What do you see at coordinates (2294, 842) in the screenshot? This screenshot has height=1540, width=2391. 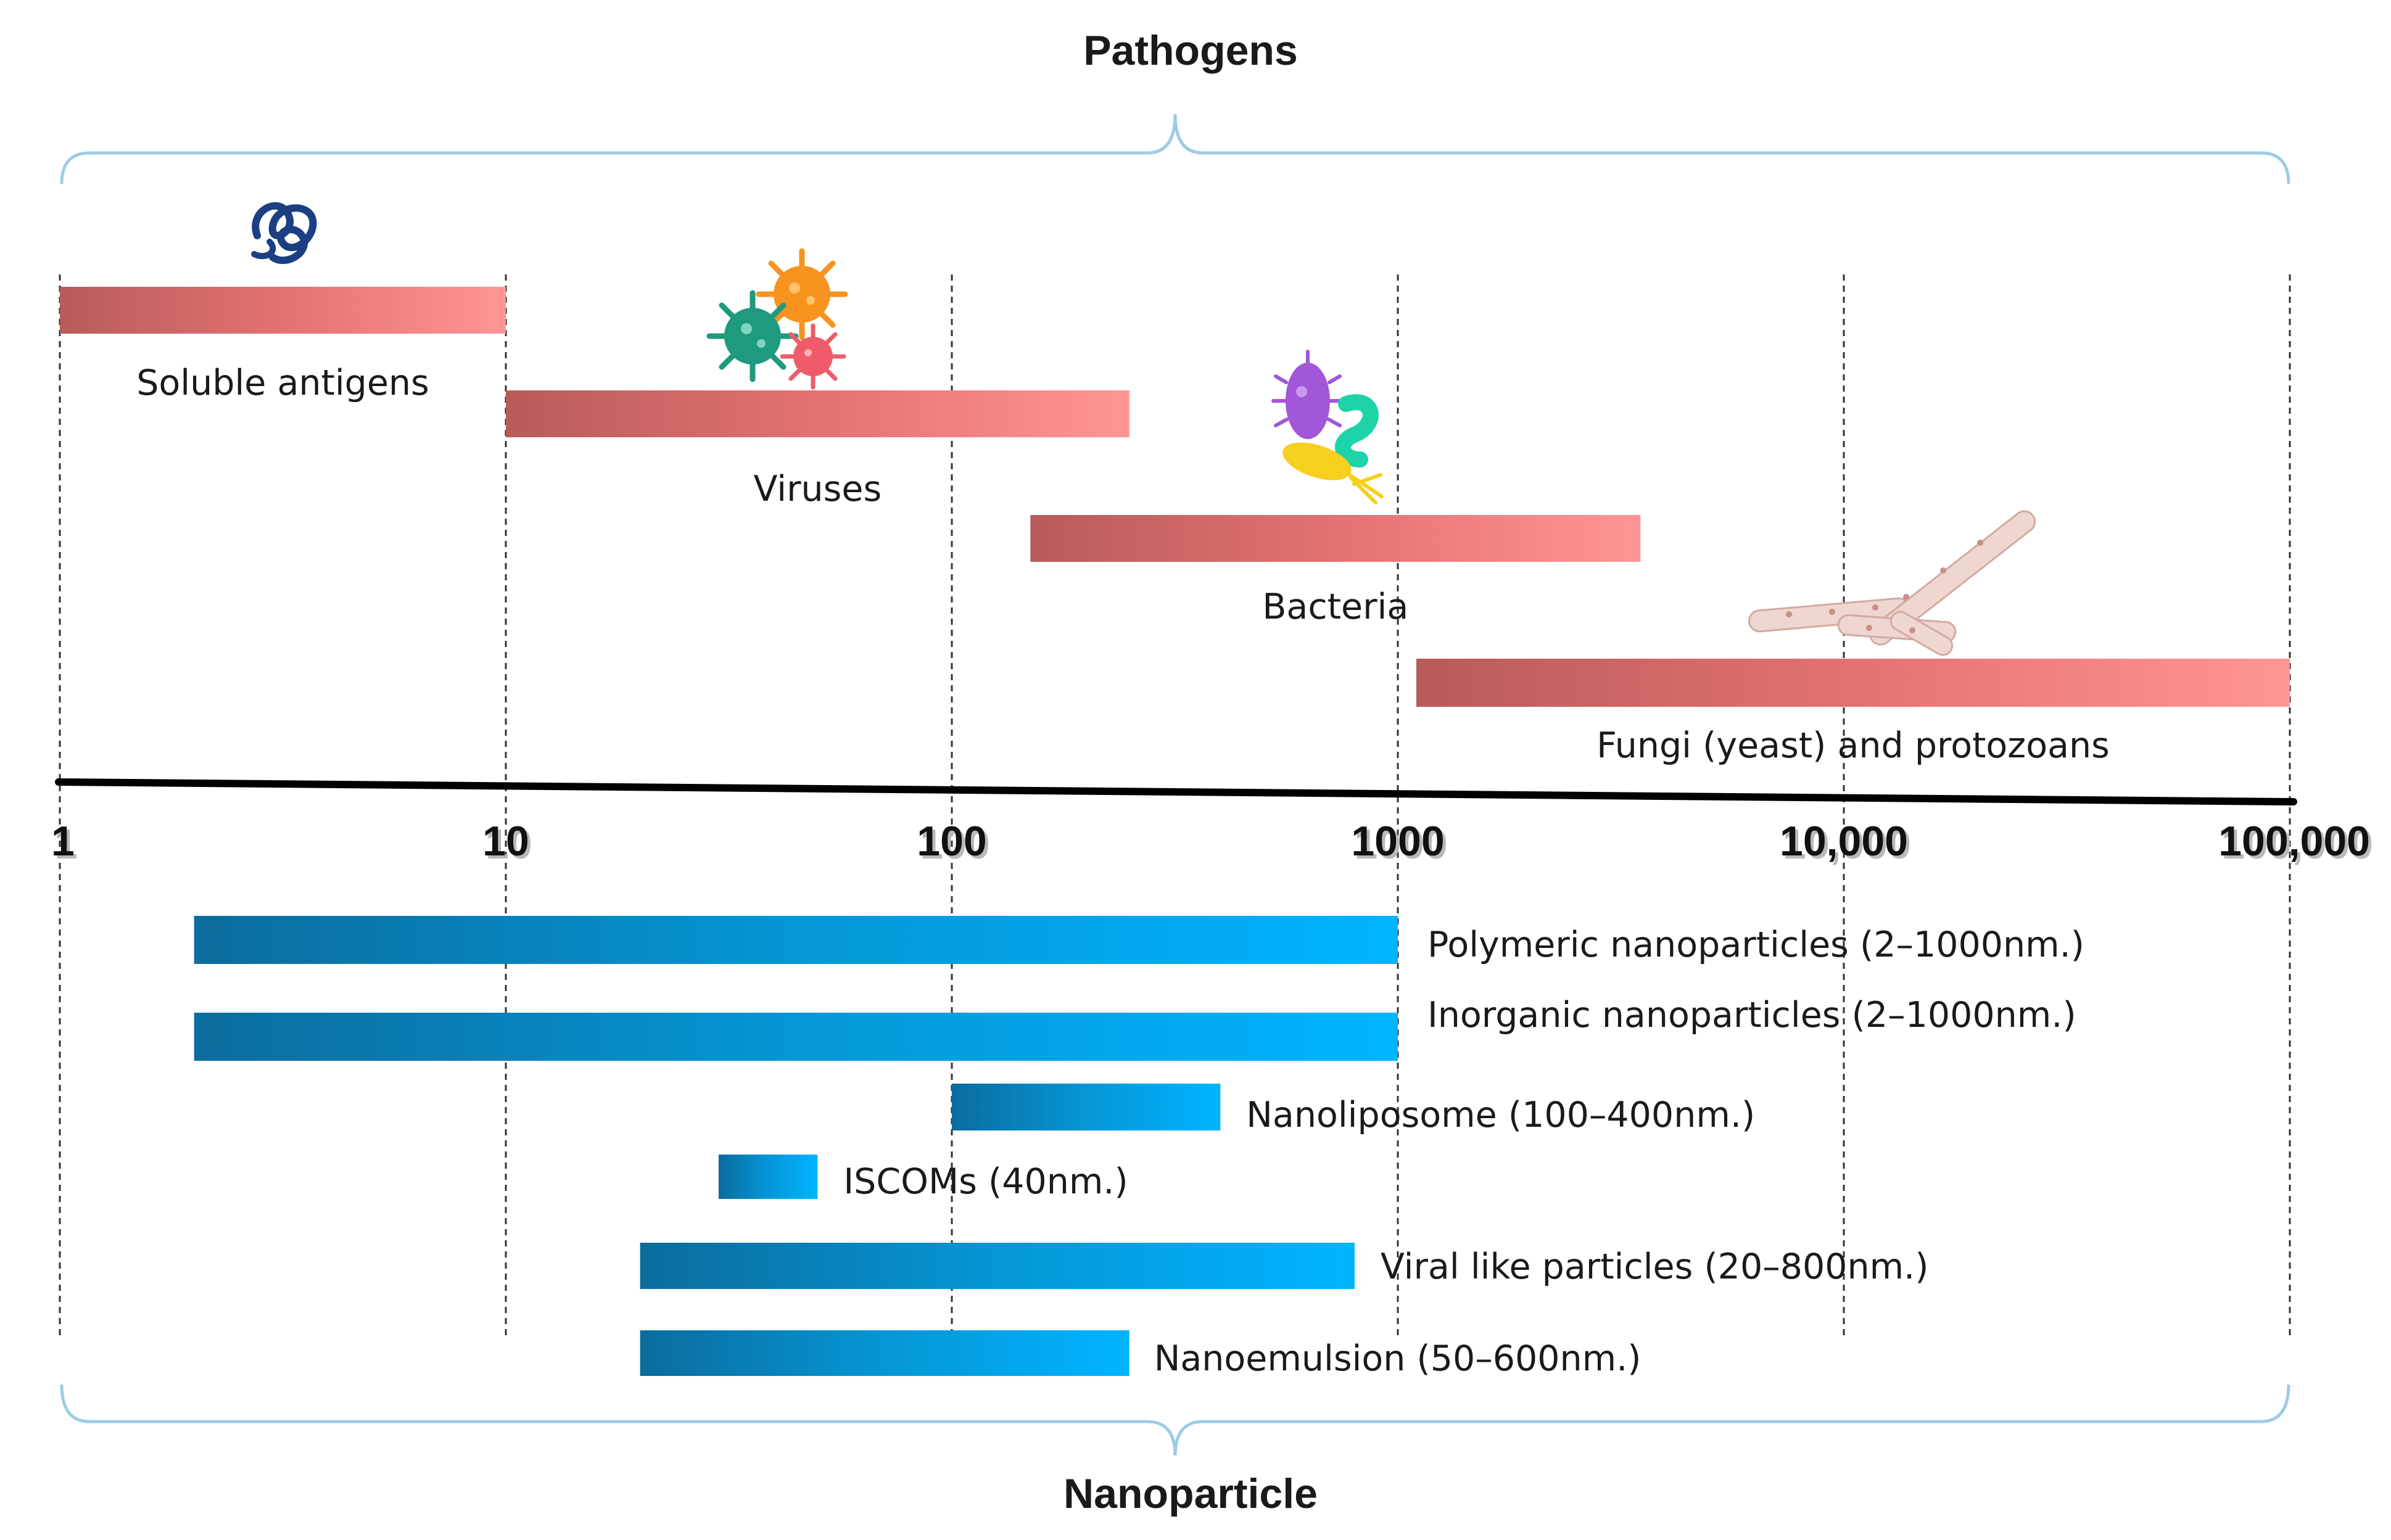 I see `tick-label-100000: 100,000` at bounding box center [2294, 842].